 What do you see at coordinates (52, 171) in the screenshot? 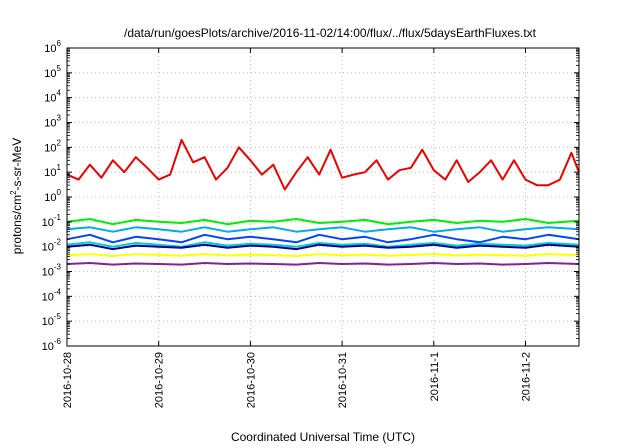
I see `y-tick-label: 10¹` at bounding box center [52, 171].